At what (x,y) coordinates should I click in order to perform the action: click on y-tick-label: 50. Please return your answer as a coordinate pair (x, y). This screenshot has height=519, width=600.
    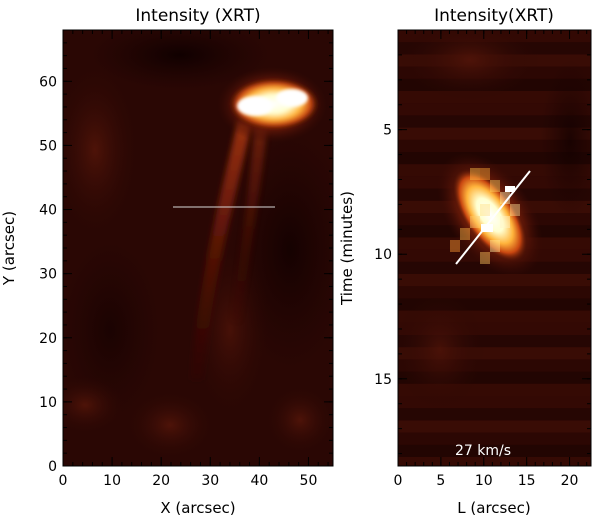
    Looking at the image, I should click on (48, 146).